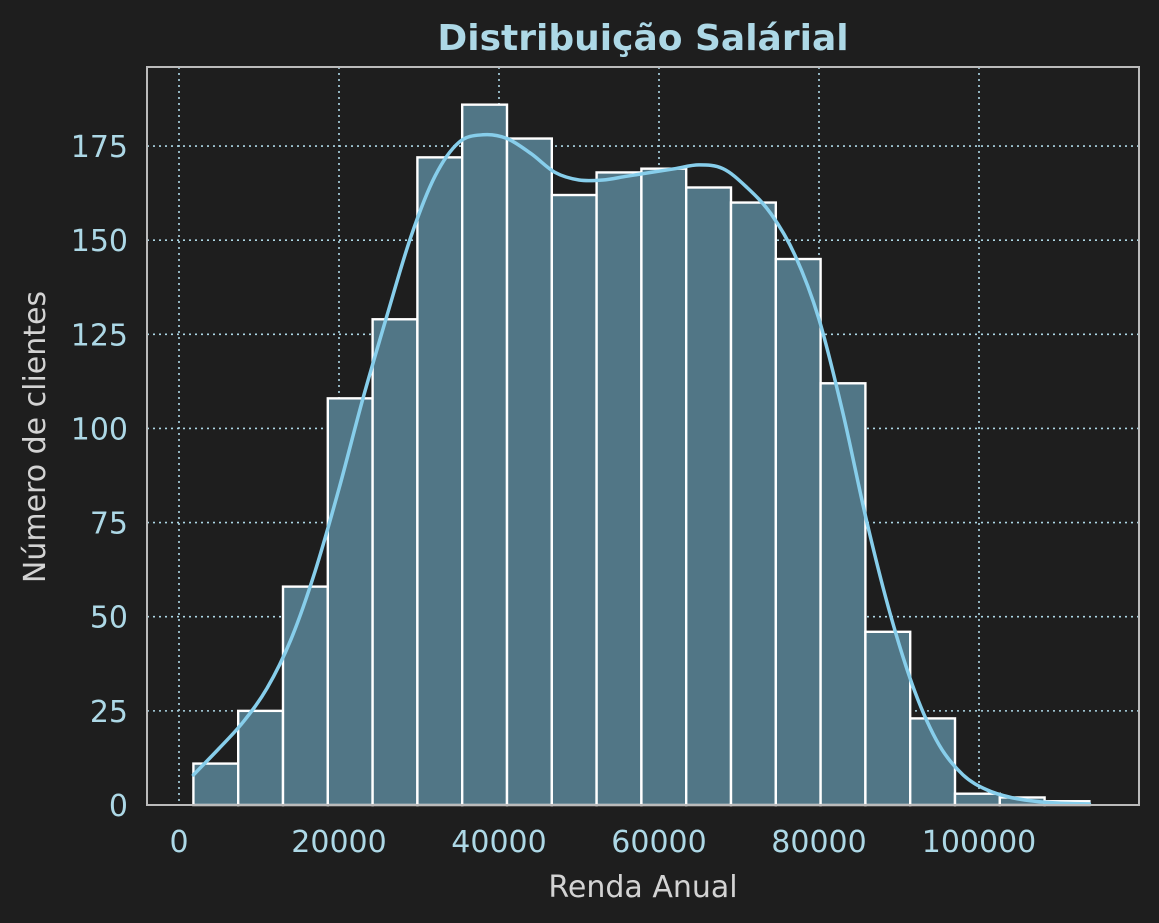 The height and width of the screenshot is (923, 1159). What do you see at coordinates (818, 842) in the screenshot?
I see `x-tick-label: 80000` at bounding box center [818, 842].